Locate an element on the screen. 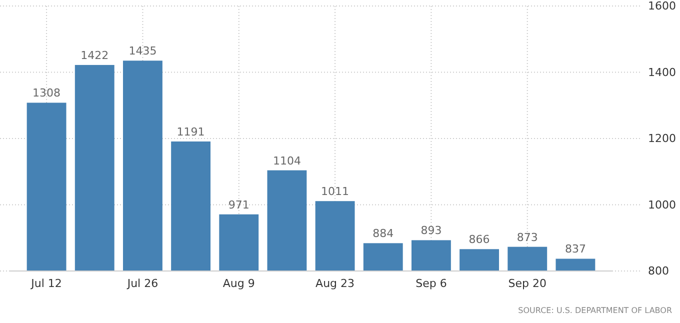  data-label: 873 is located at coordinates (527, 237).